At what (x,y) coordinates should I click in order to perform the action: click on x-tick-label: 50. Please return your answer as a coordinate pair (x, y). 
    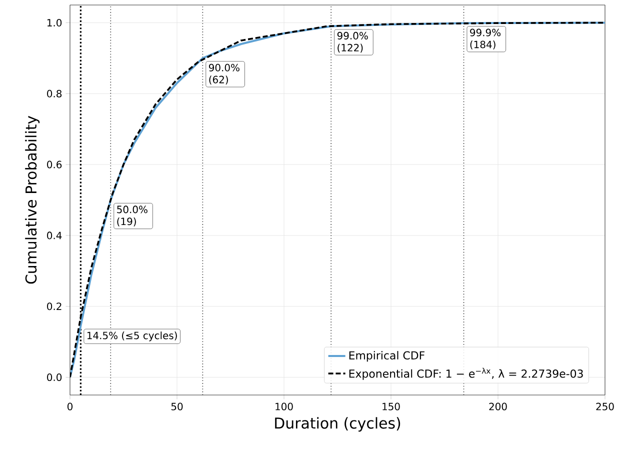
    Looking at the image, I should click on (177, 406).